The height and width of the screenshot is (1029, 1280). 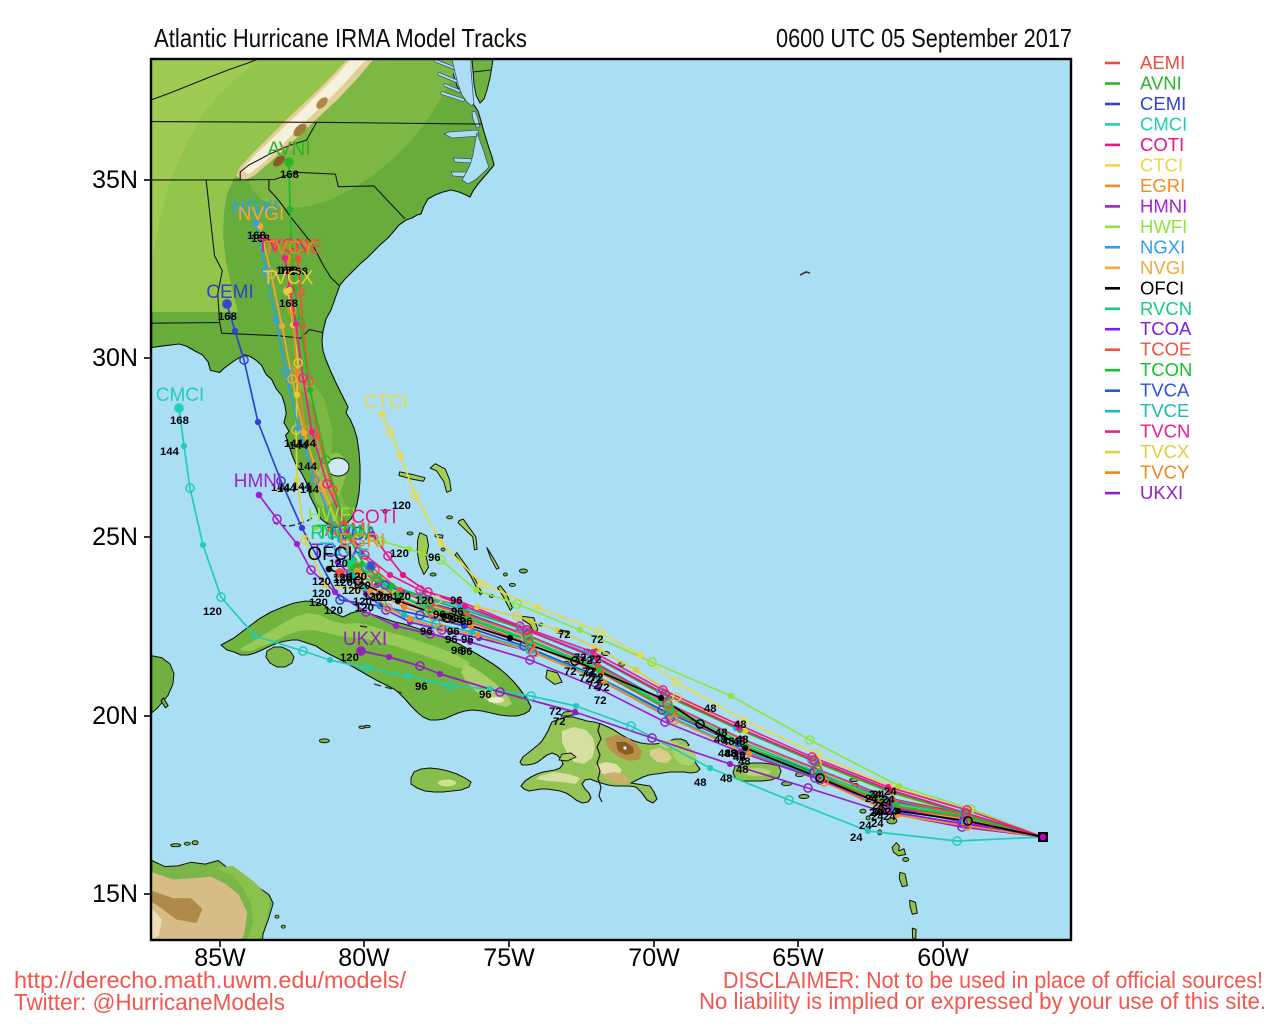 I want to click on svg-text:http://derecho.math.uwm.edu/mo: http://derecho.math.uwm.edu/models/, so click(x=210, y=980).